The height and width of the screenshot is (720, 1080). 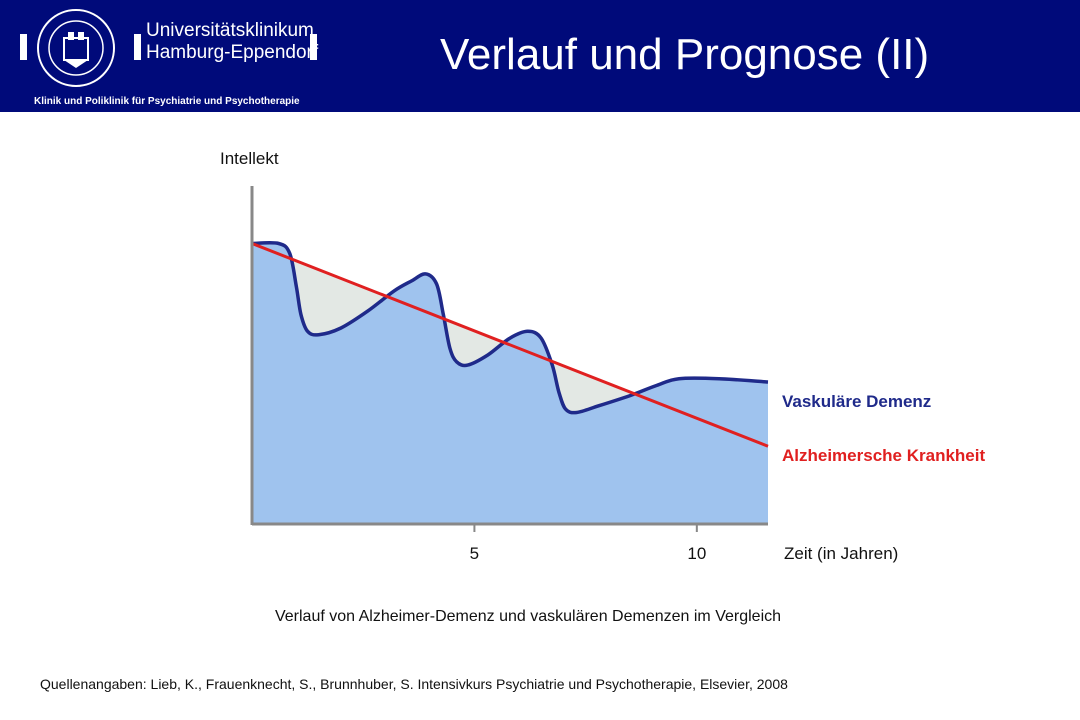 I want to click on logo-bar-middle, so click(x=137, y=47).